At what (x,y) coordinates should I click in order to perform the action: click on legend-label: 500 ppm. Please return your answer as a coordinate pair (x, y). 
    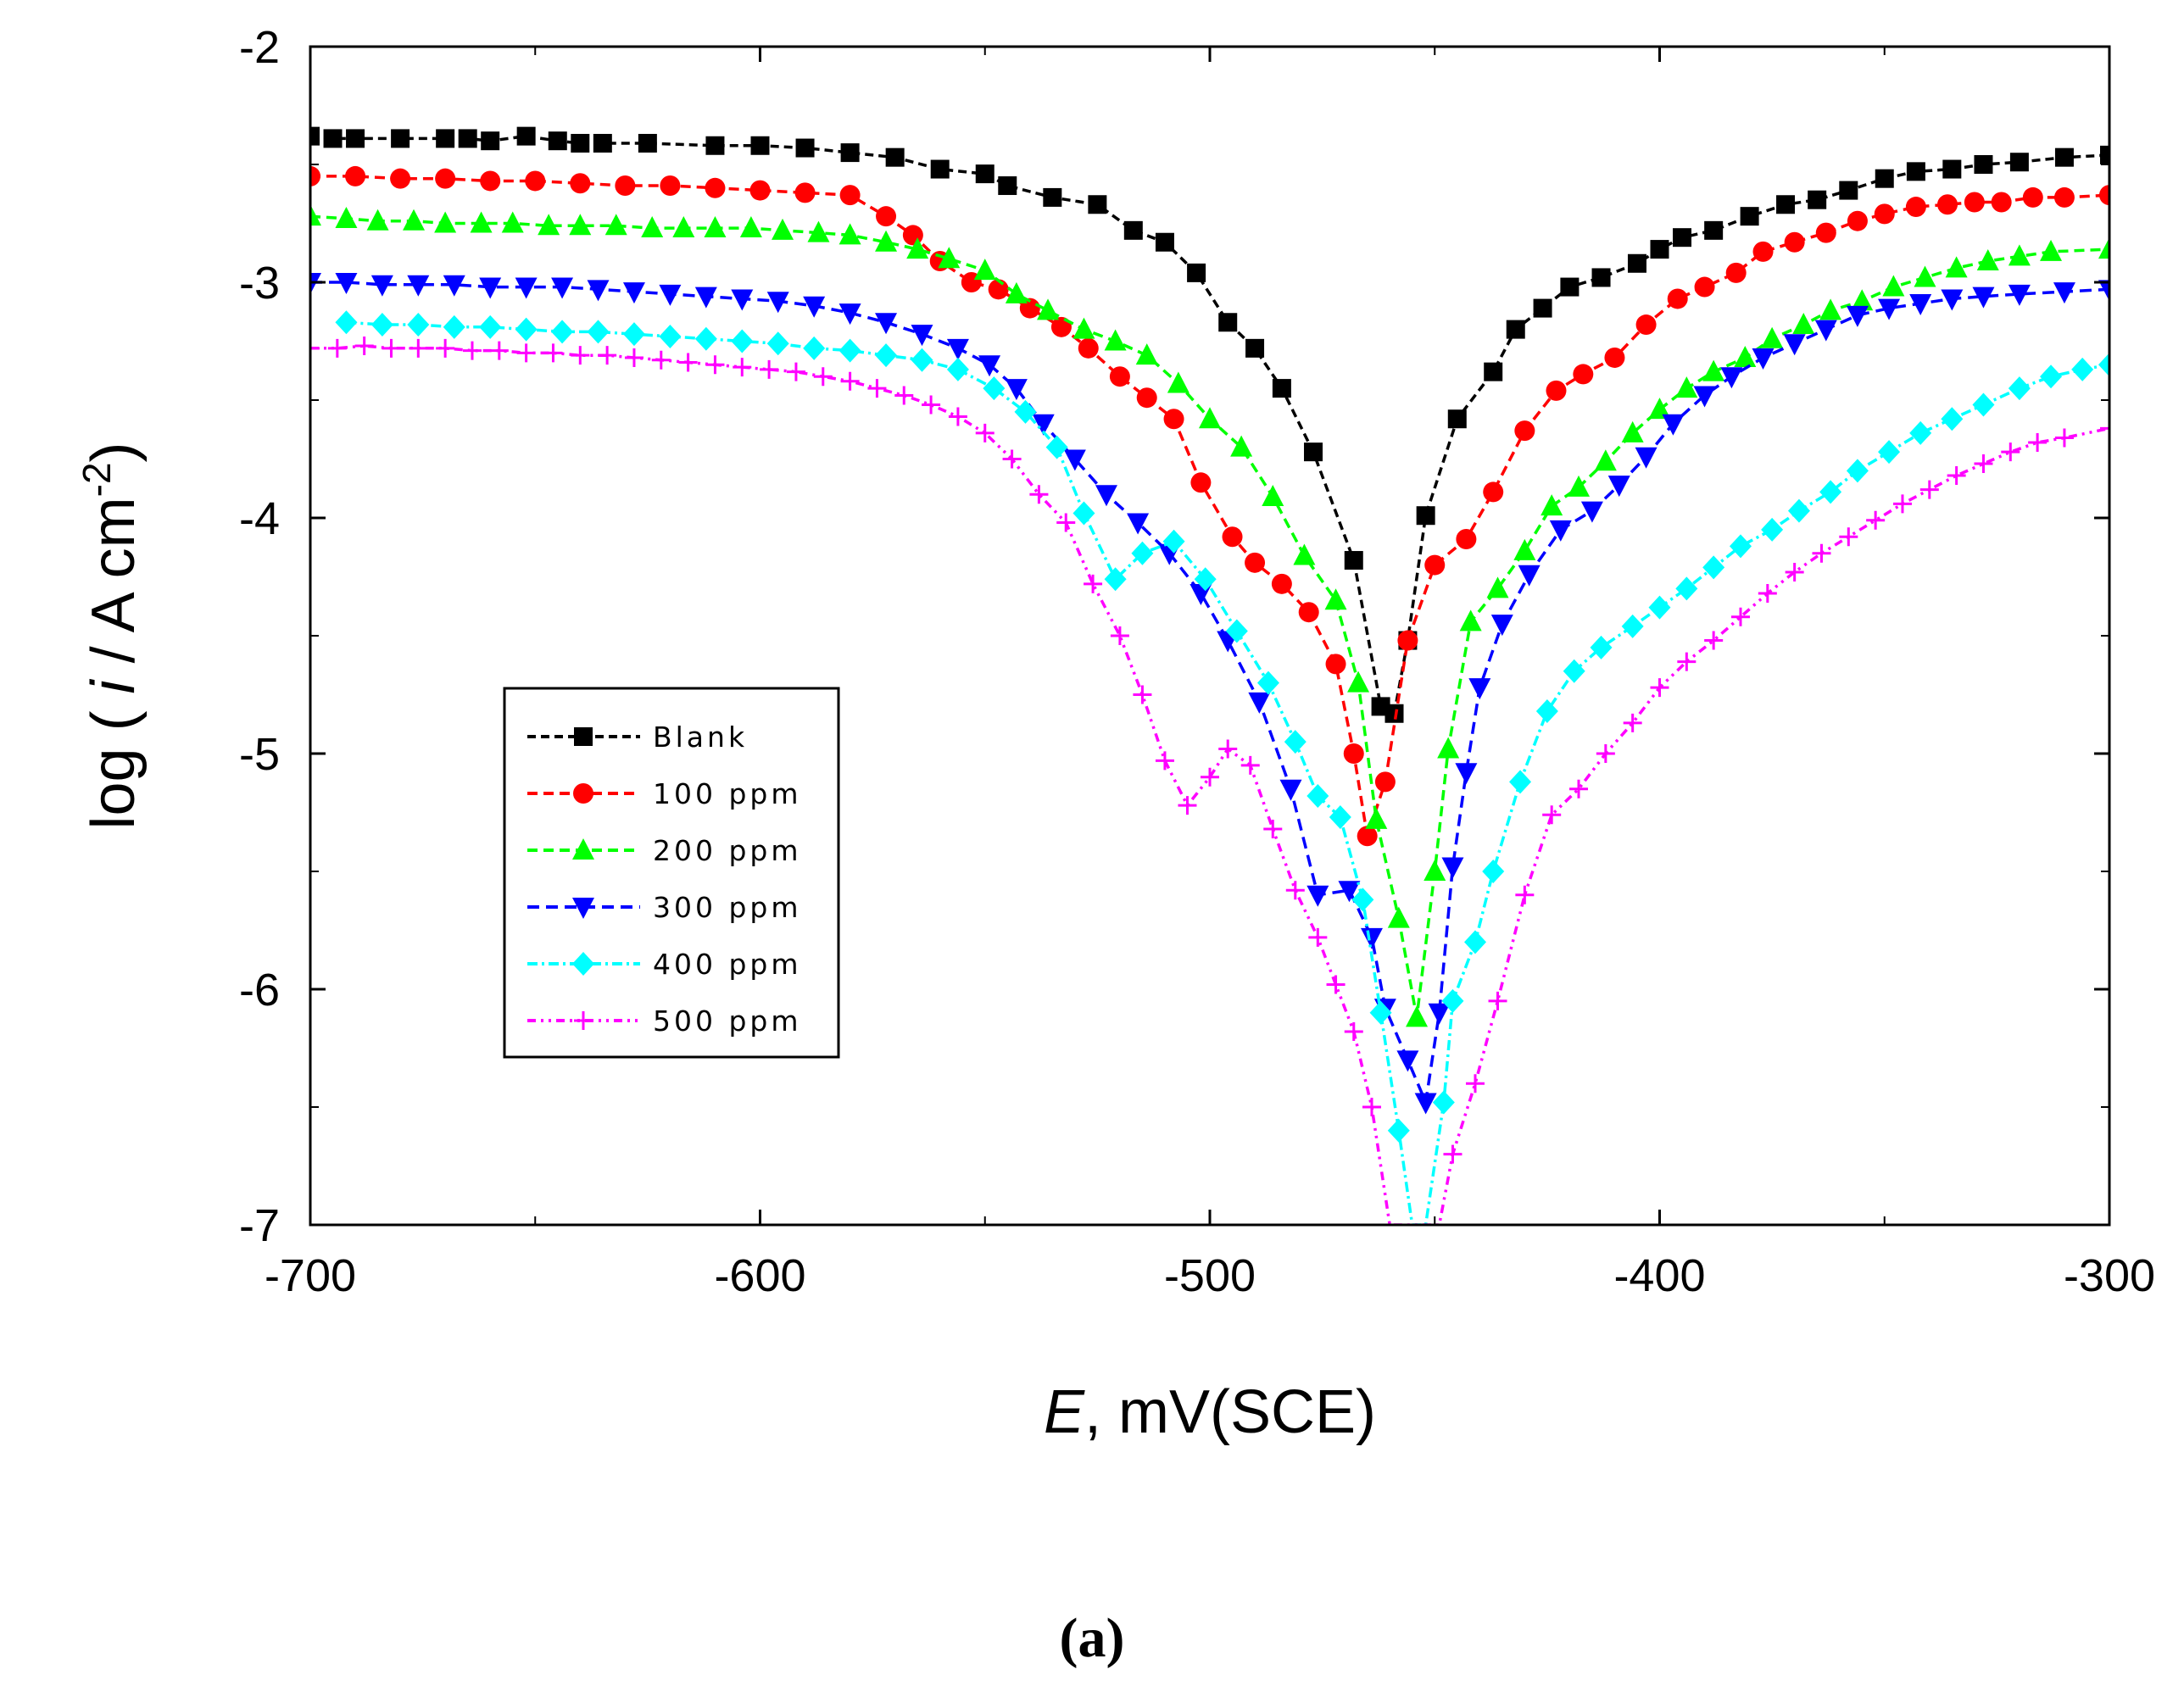
    Looking at the image, I should click on (727, 1021).